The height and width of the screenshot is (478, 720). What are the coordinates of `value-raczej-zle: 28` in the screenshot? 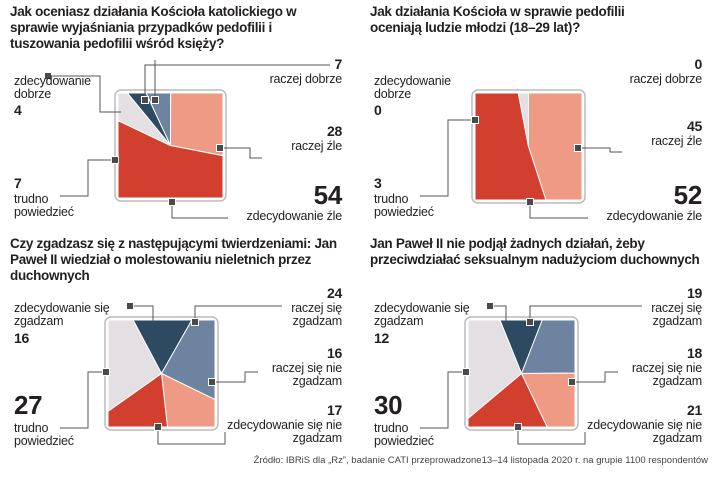 It's located at (334, 131).